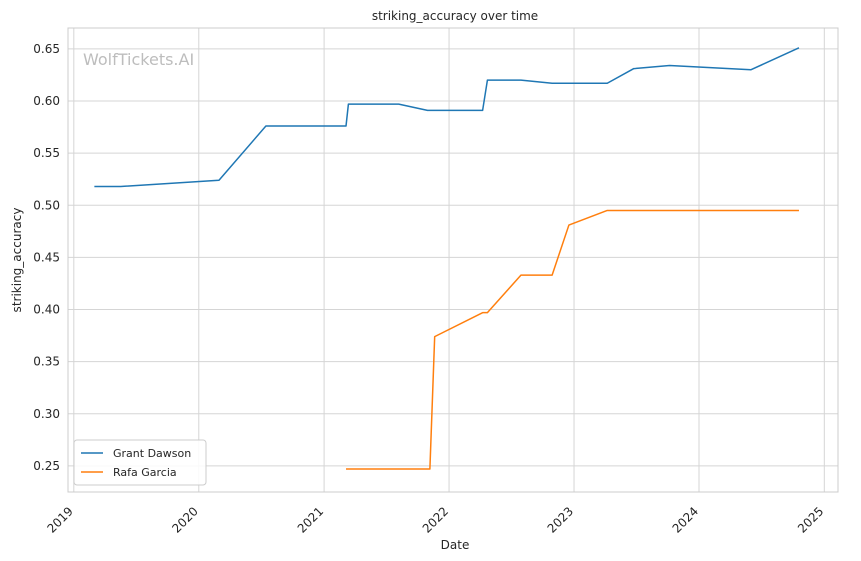 The height and width of the screenshot is (561, 861). What do you see at coordinates (152, 453) in the screenshot?
I see `legend-label-grant-dawson: Grant Dawson` at bounding box center [152, 453].